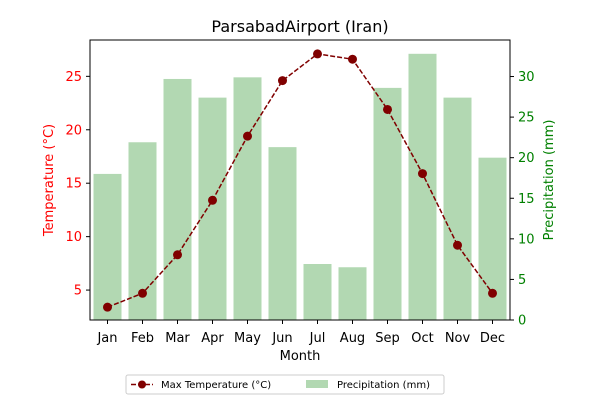 Image resolution: width=600 pixels, height=400 pixels. What do you see at coordinates (526, 158) in the screenshot?
I see `y-right-tick-label: 20` at bounding box center [526, 158].